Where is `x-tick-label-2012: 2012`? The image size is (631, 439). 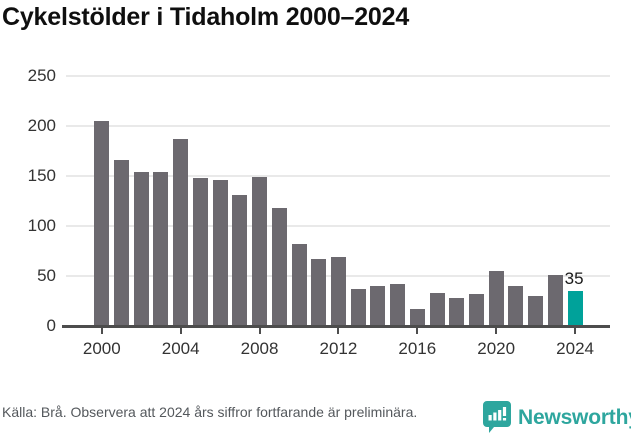
x-tick-label-2012: 2012 is located at coordinates (338, 348).